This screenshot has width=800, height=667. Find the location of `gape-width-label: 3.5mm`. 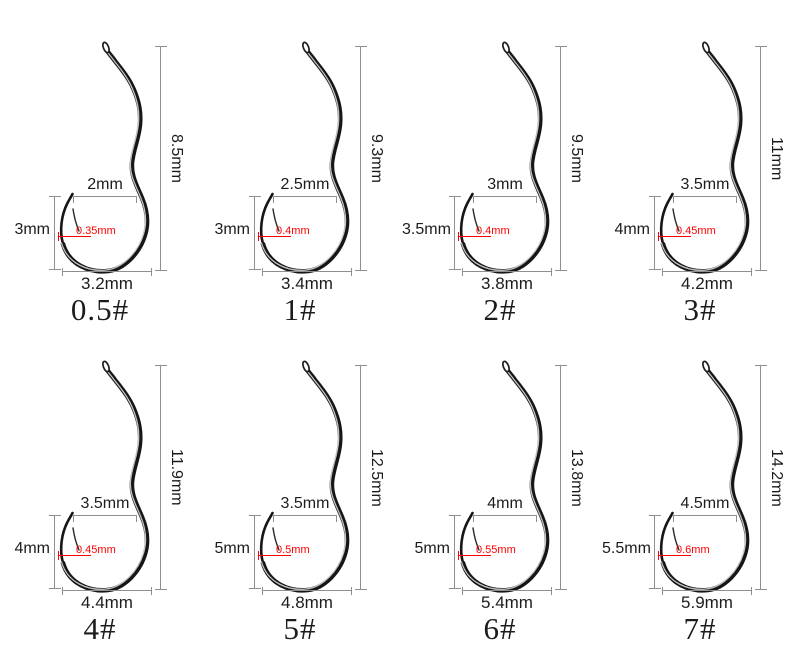

gape-width-label: 3.5mm is located at coordinates (305, 503).